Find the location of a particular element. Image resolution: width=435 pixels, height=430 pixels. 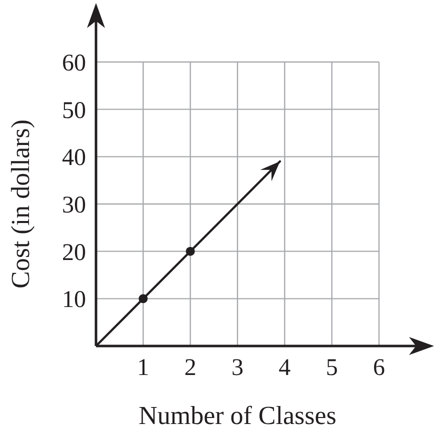

y-tick-label: 60 is located at coordinates (74, 63).